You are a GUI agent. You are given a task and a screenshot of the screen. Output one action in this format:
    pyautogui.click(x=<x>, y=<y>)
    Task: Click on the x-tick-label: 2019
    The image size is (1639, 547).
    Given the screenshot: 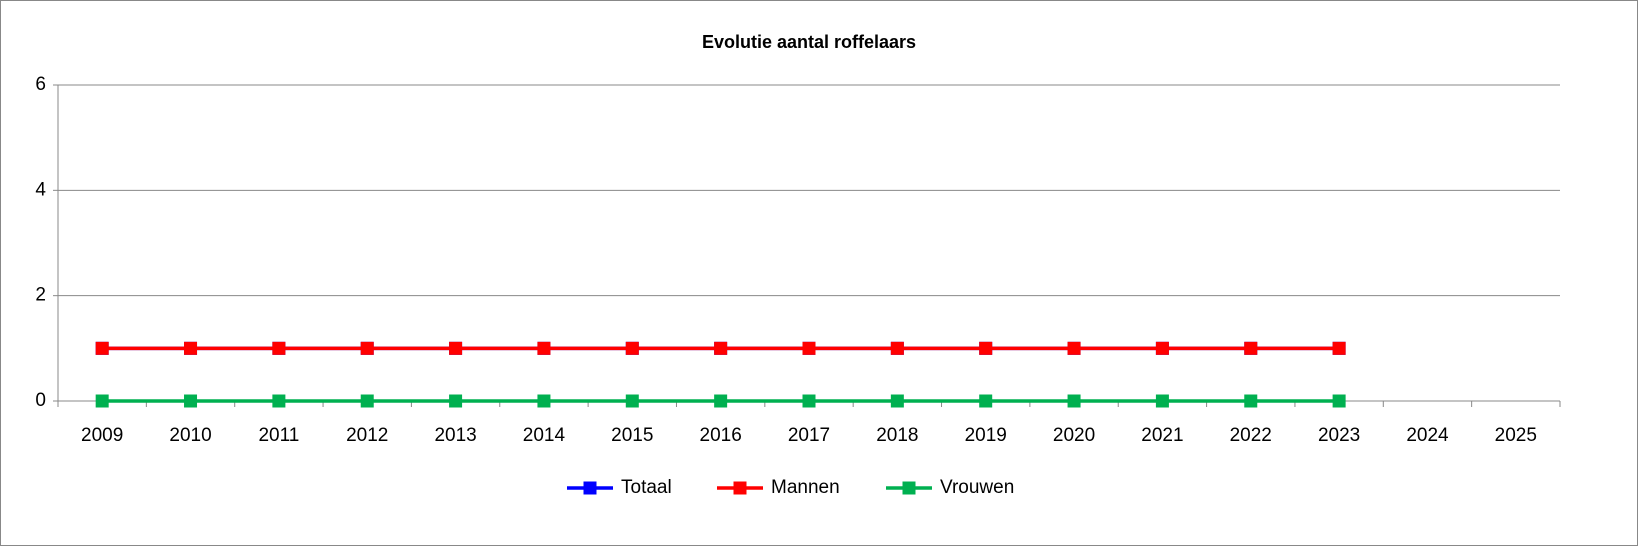 What is the action you would take?
    pyautogui.click(x=986, y=435)
    